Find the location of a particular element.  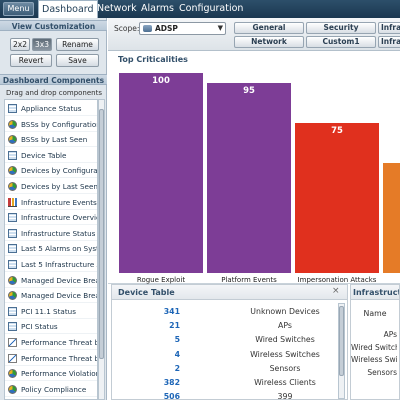

components-scrollbar is located at coordinates (101, 249).